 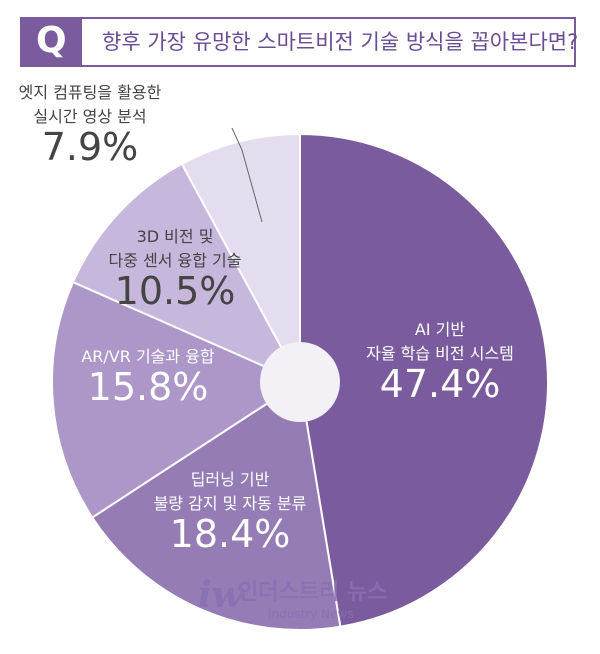 What do you see at coordinates (148, 356) in the screenshot?
I see `slice-category-label: AR/VR 기술과 융합` at bounding box center [148, 356].